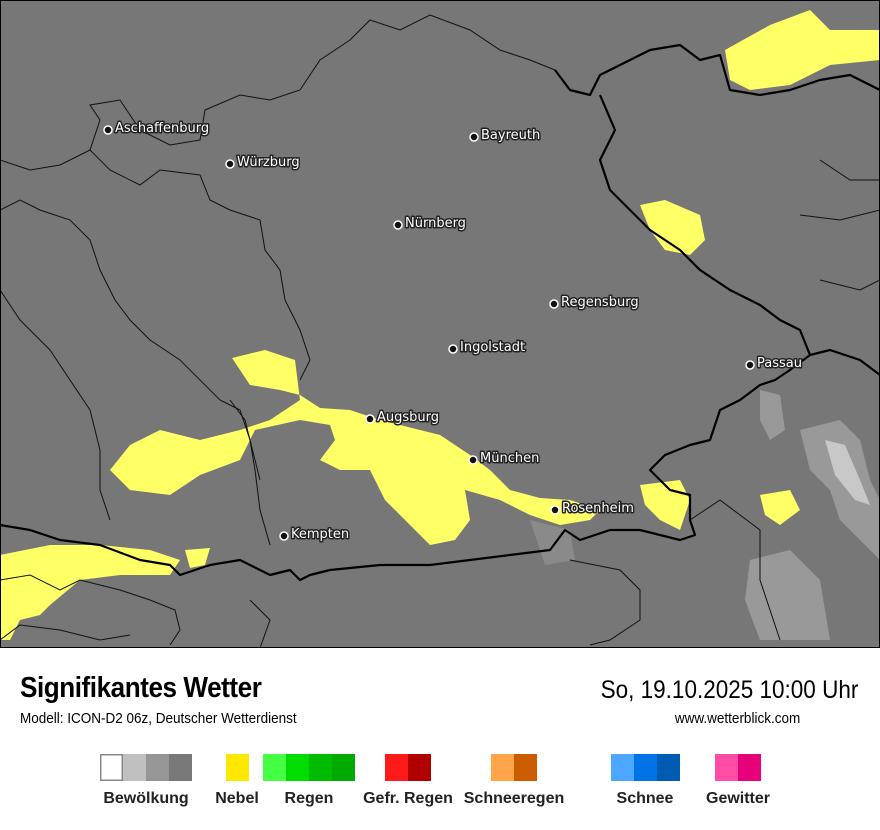 The height and width of the screenshot is (830, 880). I want to click on cloud-areas-light, so click(847, 472).